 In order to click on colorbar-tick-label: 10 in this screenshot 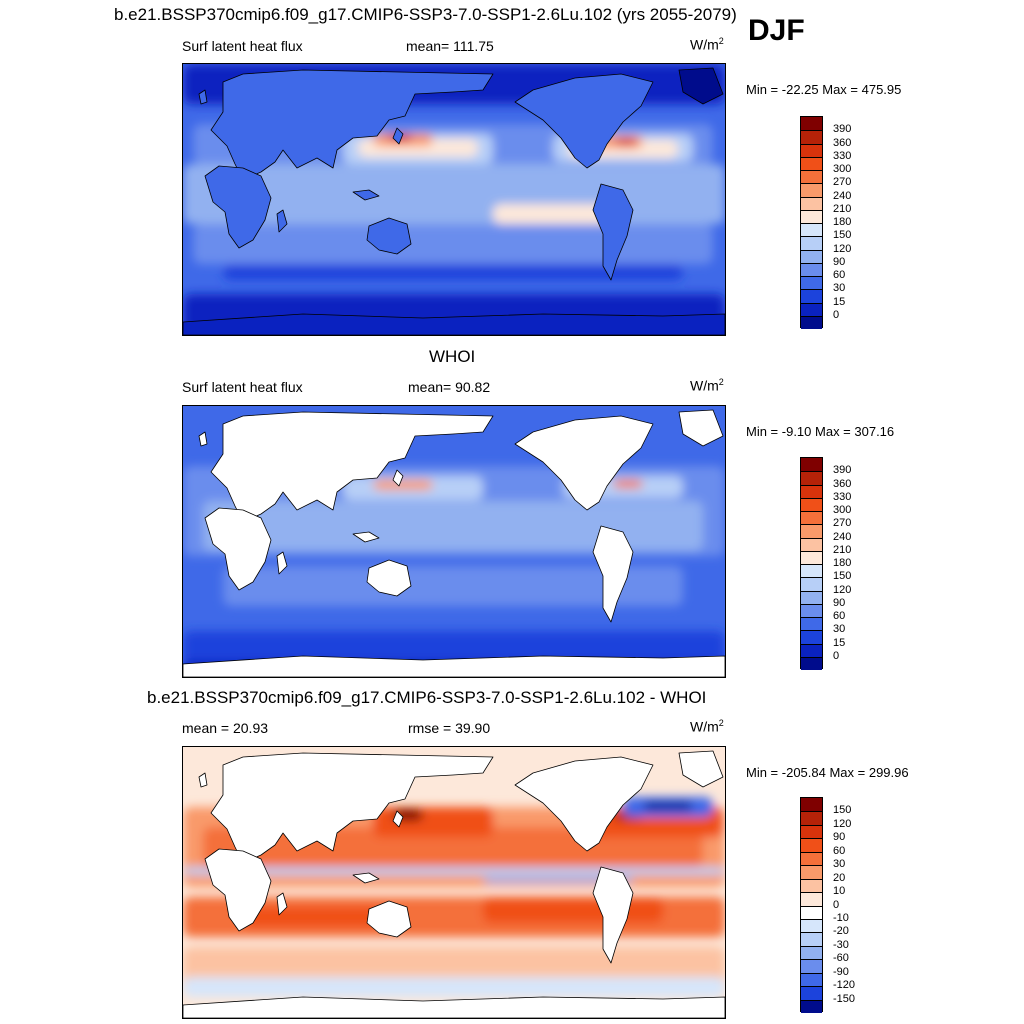, I will do `click(839, 891)`.